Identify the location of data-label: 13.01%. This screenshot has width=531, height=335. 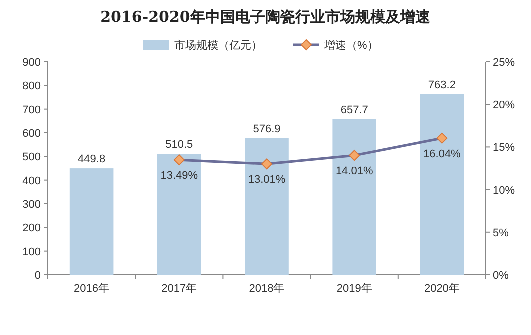
(267, 180).